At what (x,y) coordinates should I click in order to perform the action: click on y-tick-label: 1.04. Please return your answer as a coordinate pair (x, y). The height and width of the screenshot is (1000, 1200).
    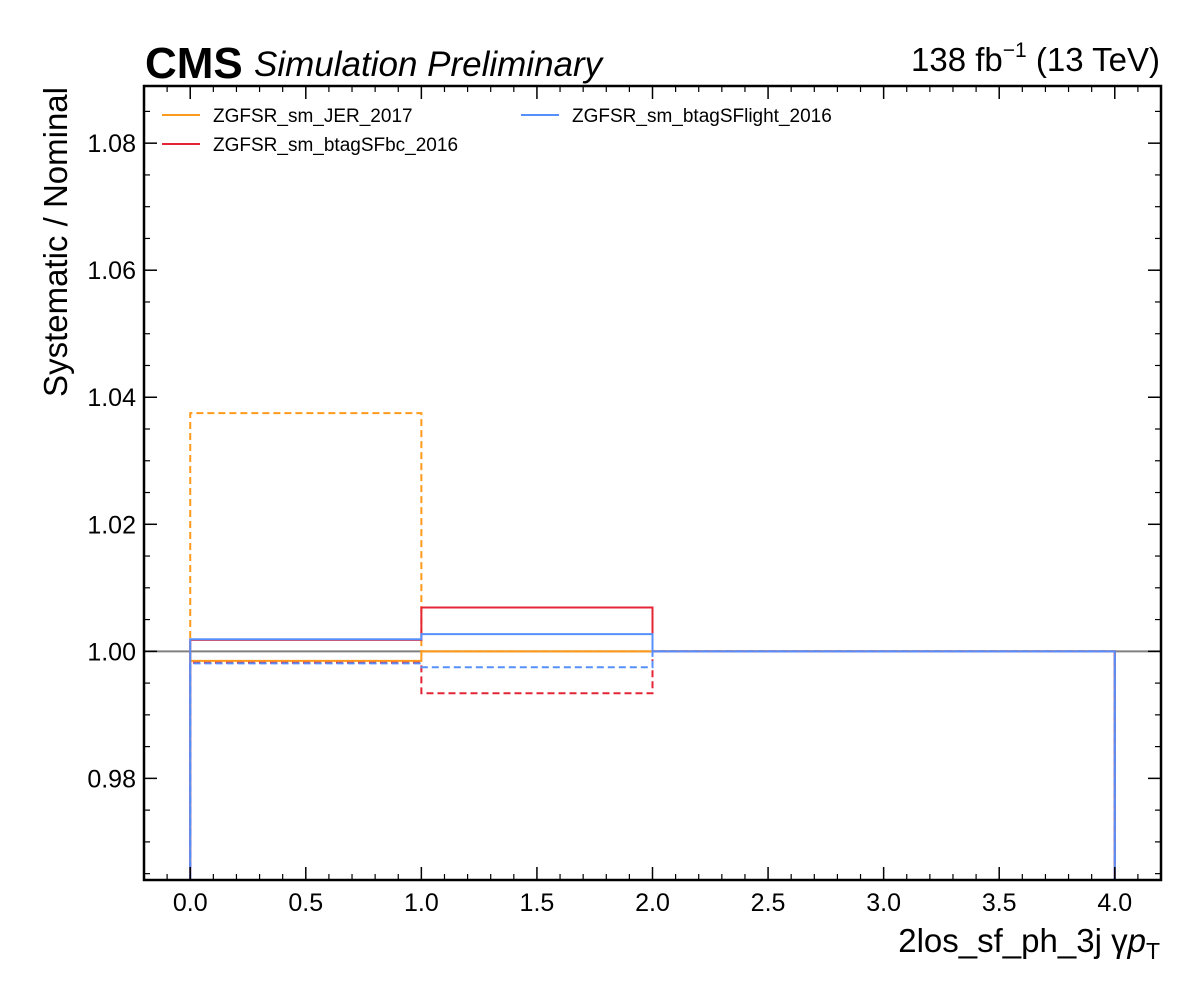
    Looking at the image, I should click on (111, 398).